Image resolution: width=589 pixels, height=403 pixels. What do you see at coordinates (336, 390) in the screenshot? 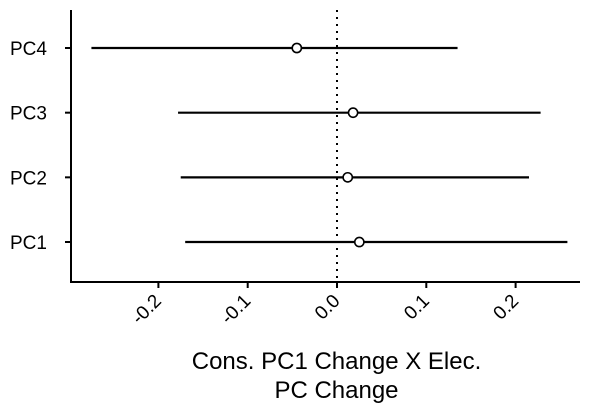
I see `x-axis-title-line-2: PC Change` at bounding box center [336, 390].